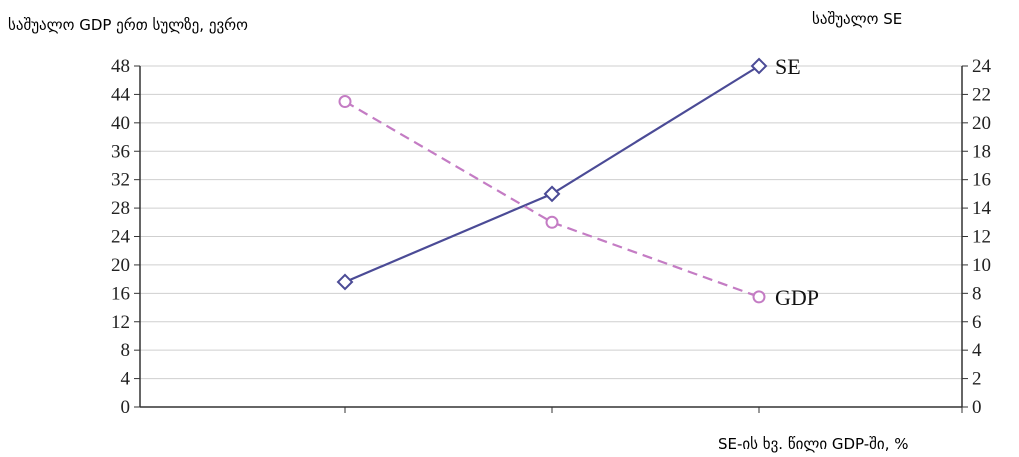 Image resolution: width=1019 pixels, height=457 pixels. What do you see at coordinates (977, 379) in the screenshot?
I see `right-tick-label: 2` at bounding box center [977, 379].